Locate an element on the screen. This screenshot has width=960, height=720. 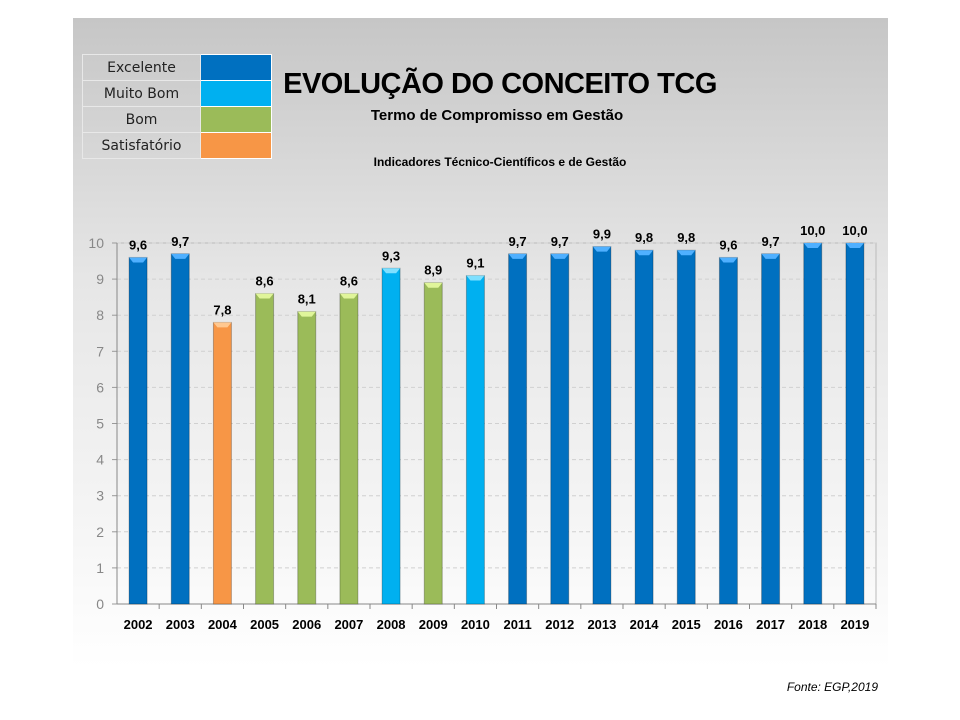
y-tick-label: 3 is located at coordinates (100, 496).